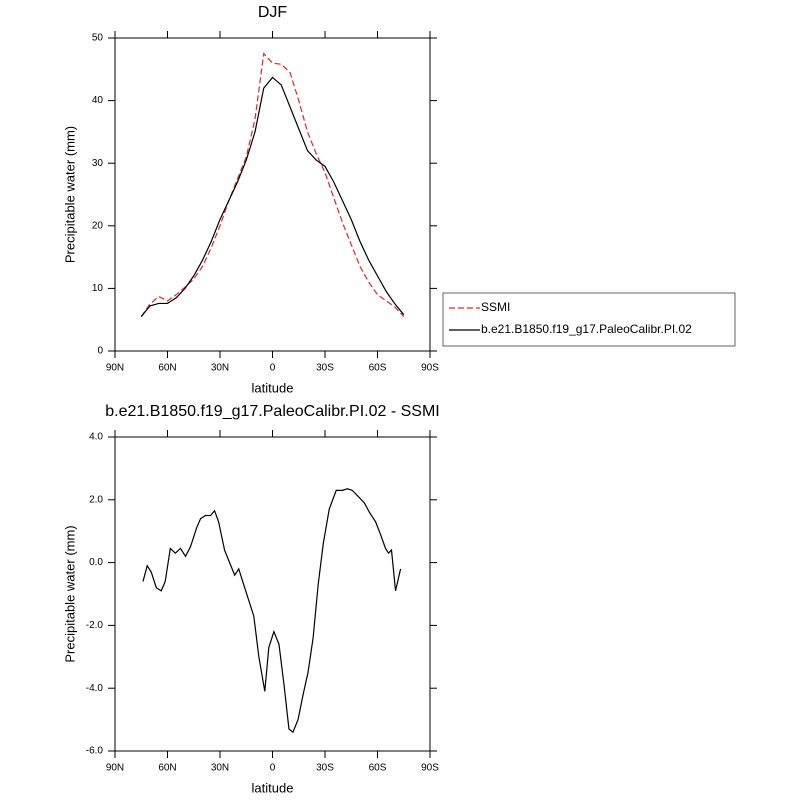 This screenshot has width=800, height=800. I want to click on chart-title: DJF, so click(273, 12).